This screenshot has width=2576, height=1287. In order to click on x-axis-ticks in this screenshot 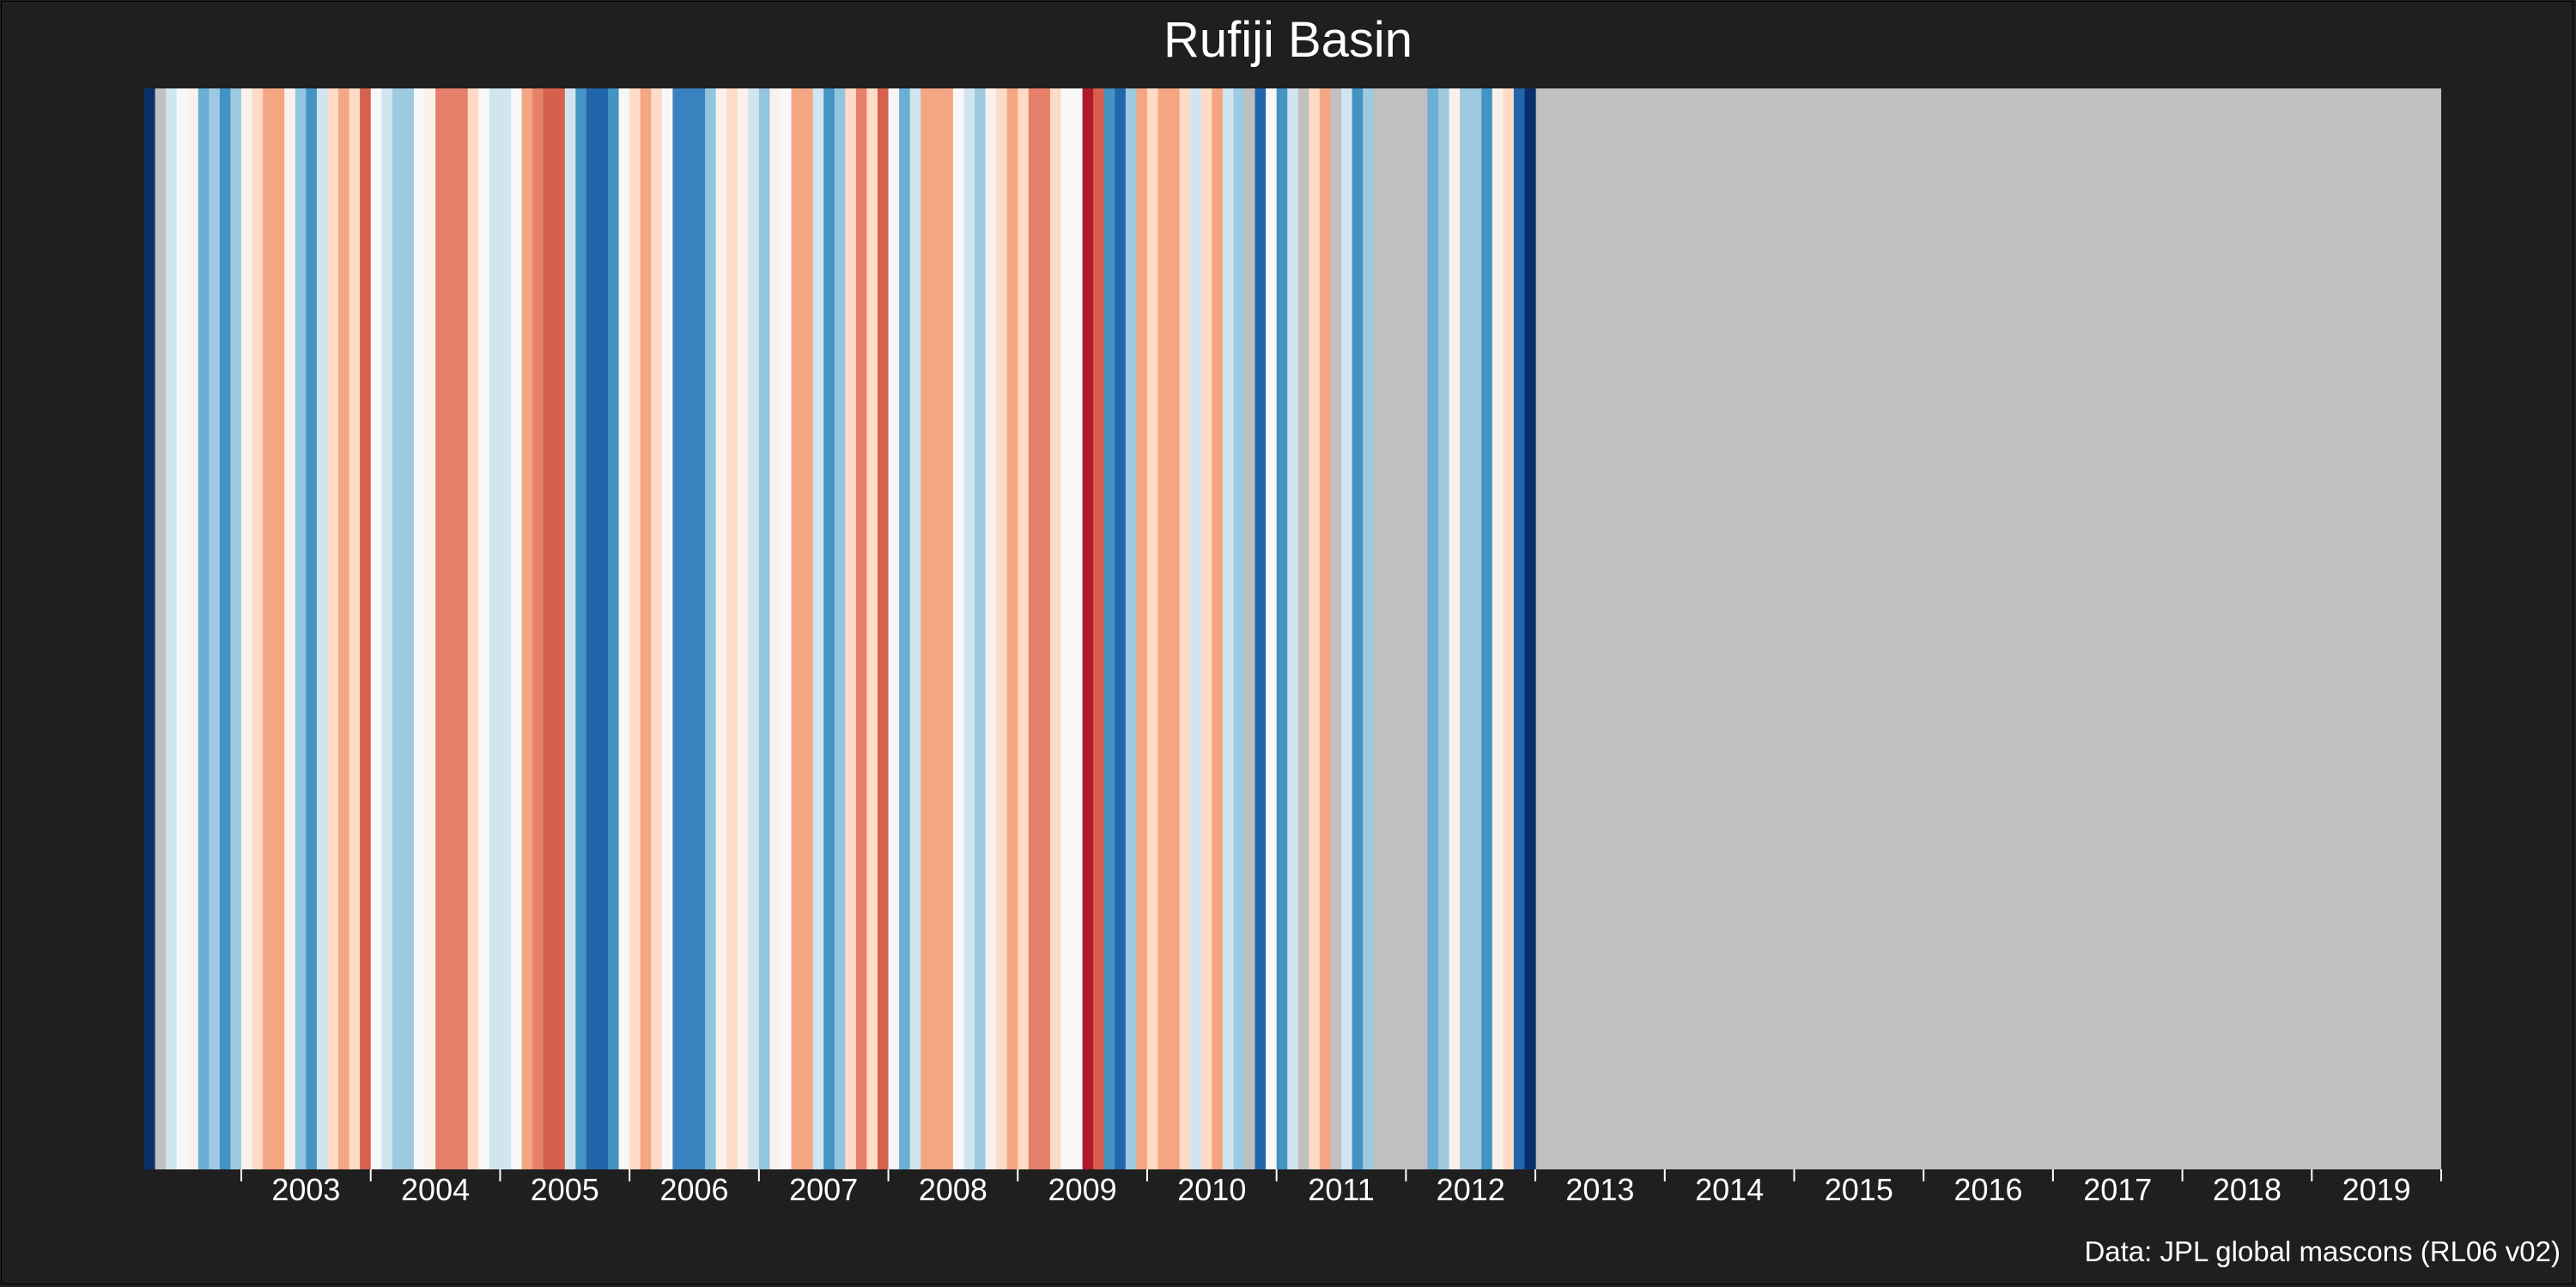, I will do `click(1341, 1175)`.